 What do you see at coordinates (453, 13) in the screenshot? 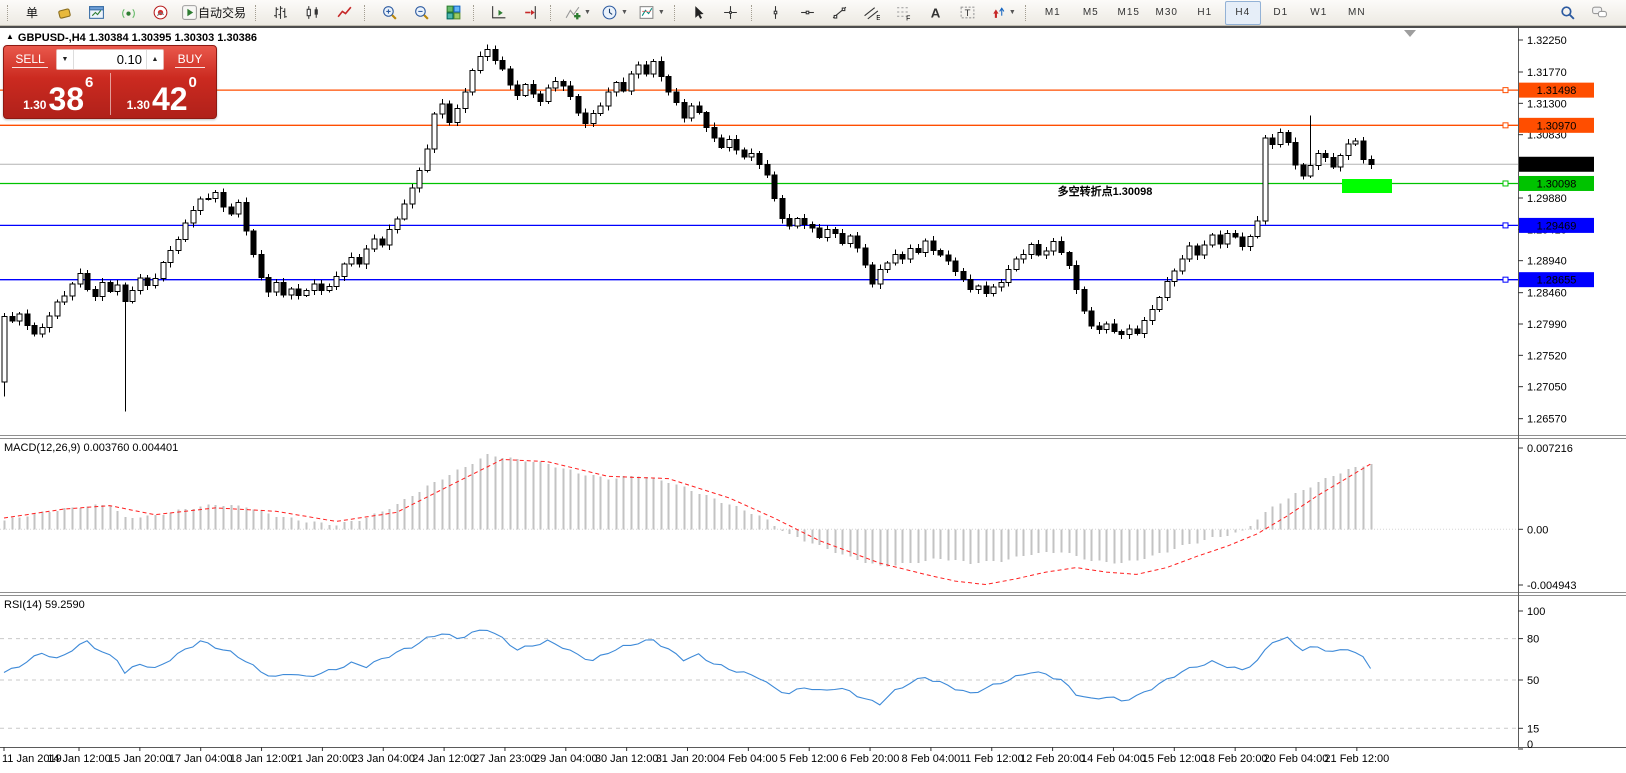
I see `tile-windows-button` at bounding box center [453, 13].